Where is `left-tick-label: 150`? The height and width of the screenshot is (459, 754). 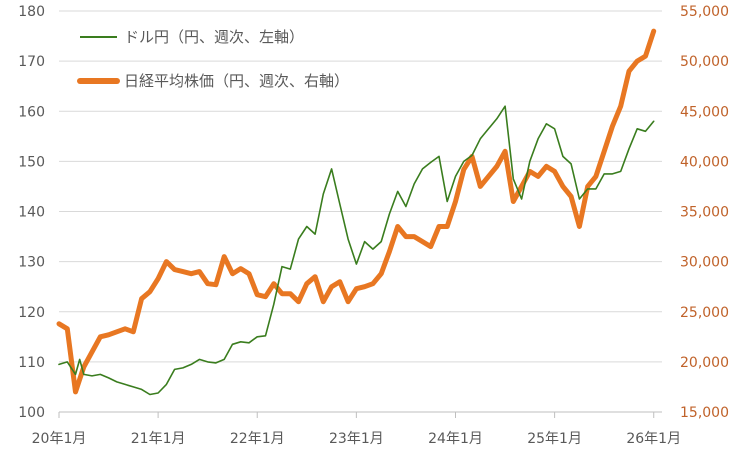
left-tick-label: 150 is located at coordinates (31, 162).